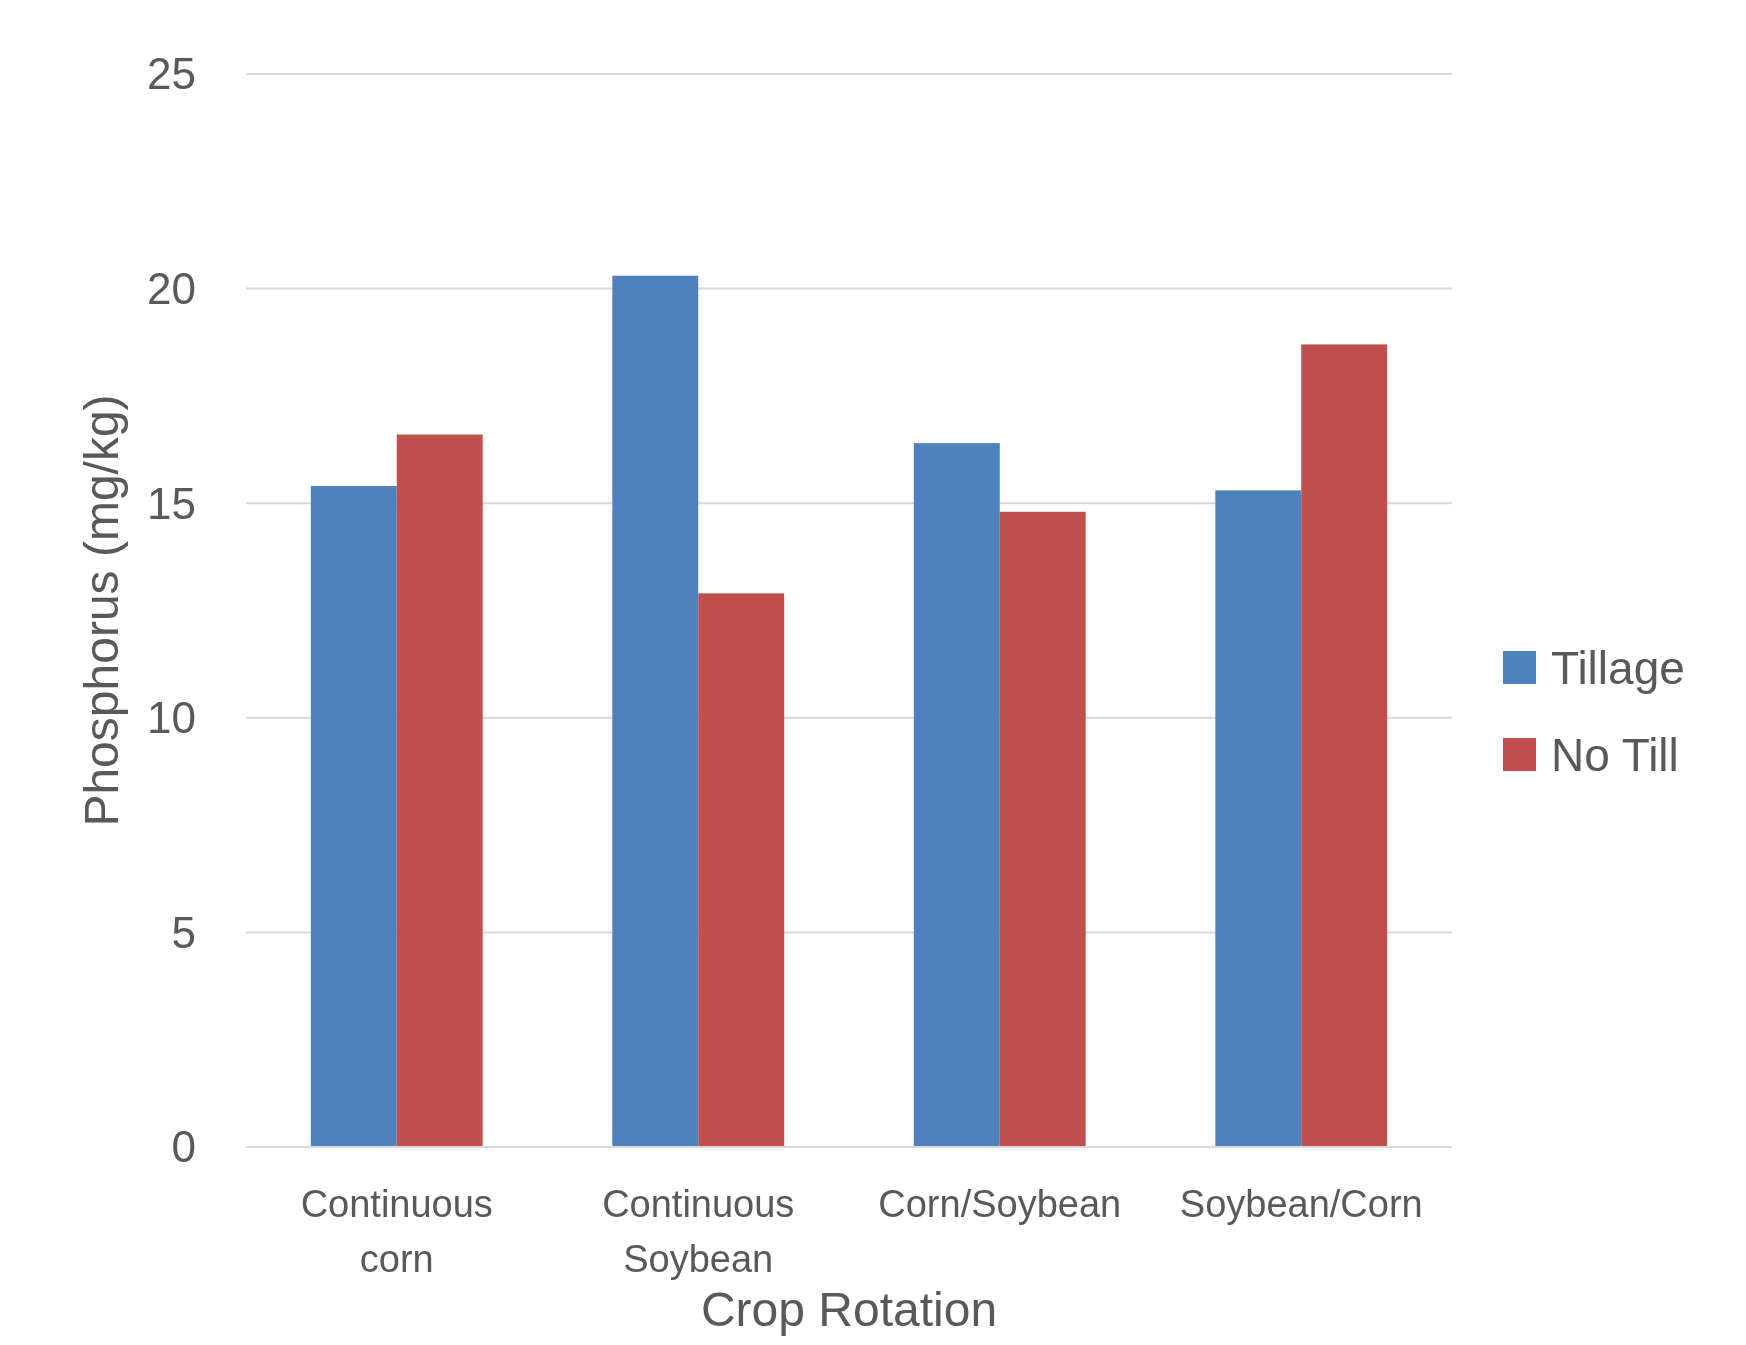  What do you see at coordinates (171, 718) in the screenshot?
I see `y-tick-label: 10` at bounding box center [171, 718].